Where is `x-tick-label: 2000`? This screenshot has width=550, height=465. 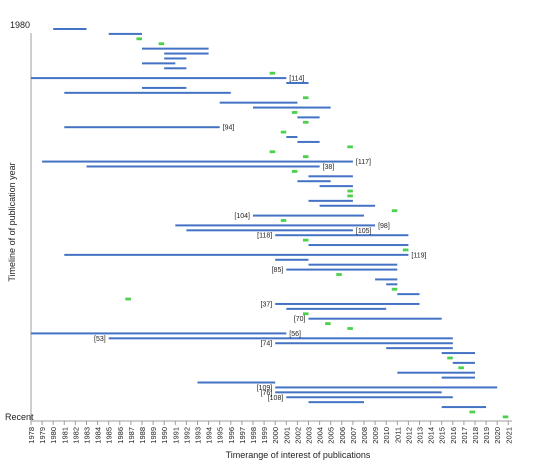
x-tick-label: 2000 is located at coordinates (275, 435).